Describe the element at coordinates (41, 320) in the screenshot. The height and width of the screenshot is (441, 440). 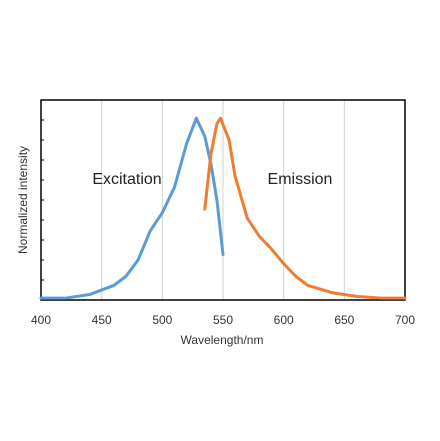
I see `x-tick-label: 400` at that location.